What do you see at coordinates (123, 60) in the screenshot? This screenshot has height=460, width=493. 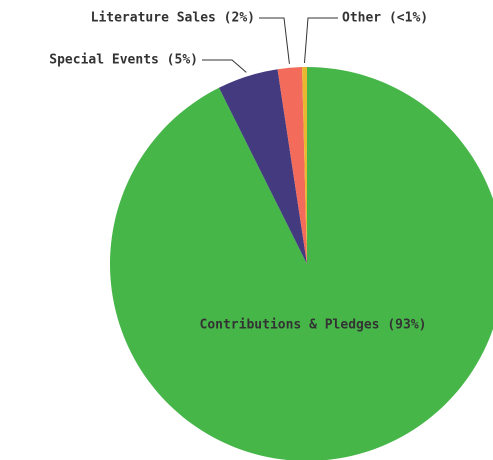 I see `slice-label: Special Events (5%)` at bounding box center [123, 60].